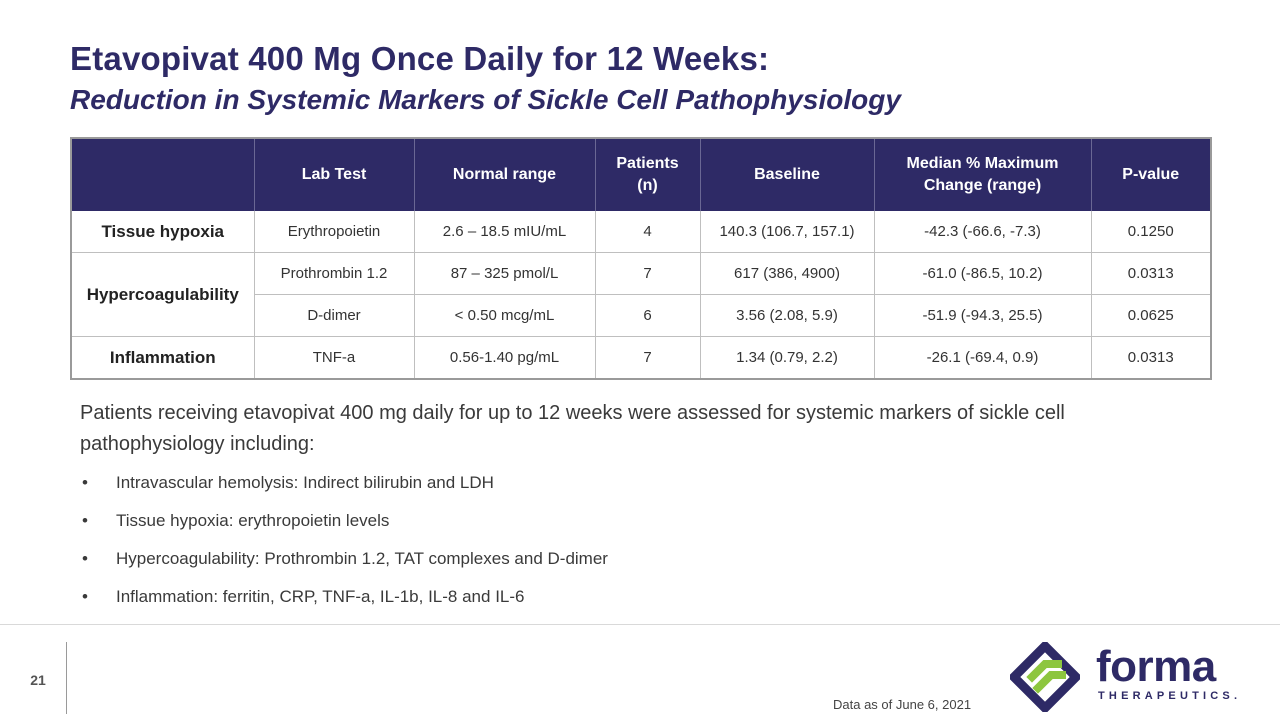 The width and height of the screenshot is (1280, 720). I want to click on header-patients-label: Patients (n), so click(647, 174).